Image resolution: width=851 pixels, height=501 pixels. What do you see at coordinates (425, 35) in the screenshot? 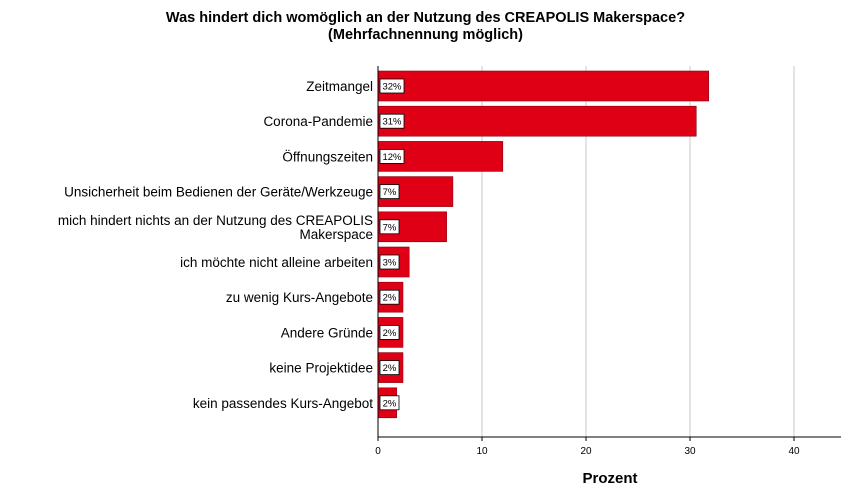
I see `chart-subtitle: (Mehrfachnennung möglich)` at bounding box center [425, 35].